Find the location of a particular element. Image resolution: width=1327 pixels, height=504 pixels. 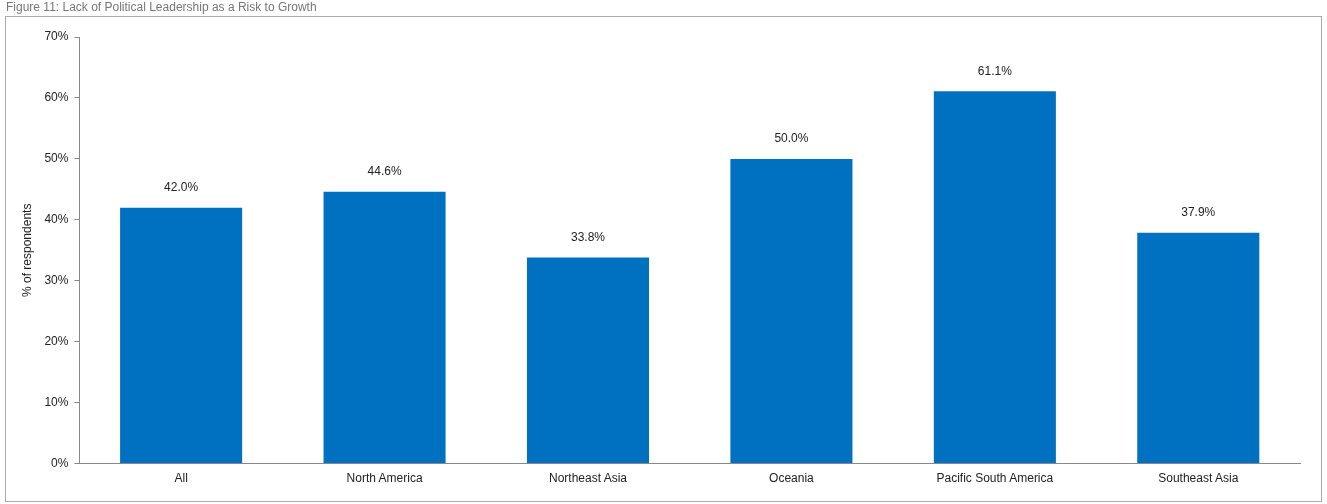

y-tick-label: 0% is located at coordinates (60, 462).